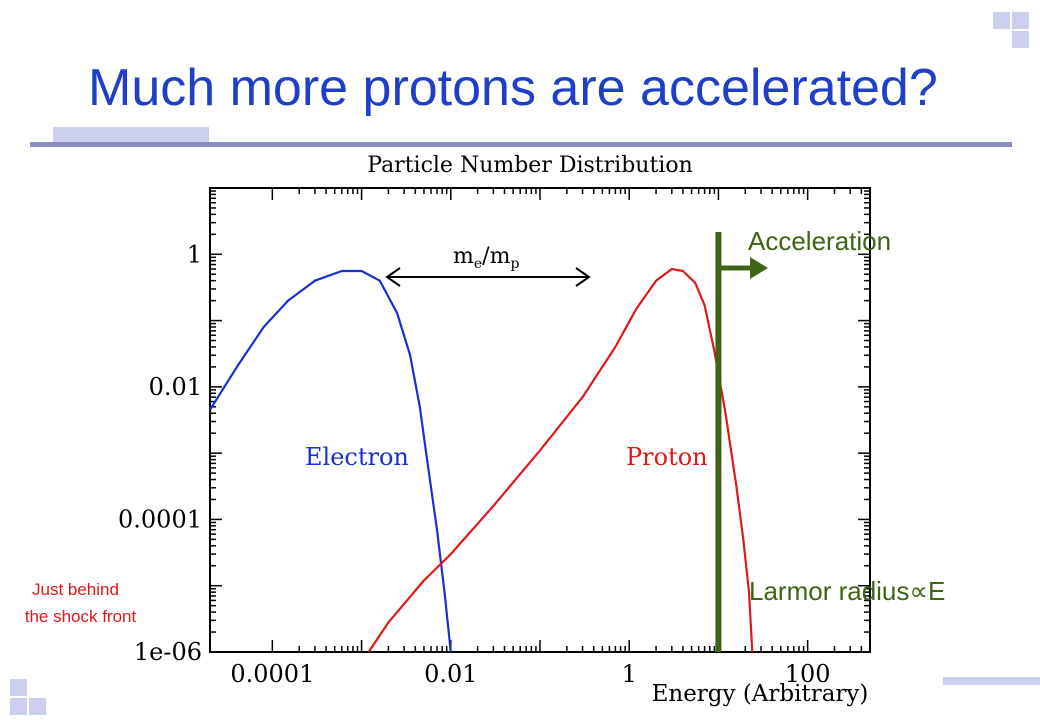  I want to click on shock-front-note-line2: the shock front, so click(78, 616).